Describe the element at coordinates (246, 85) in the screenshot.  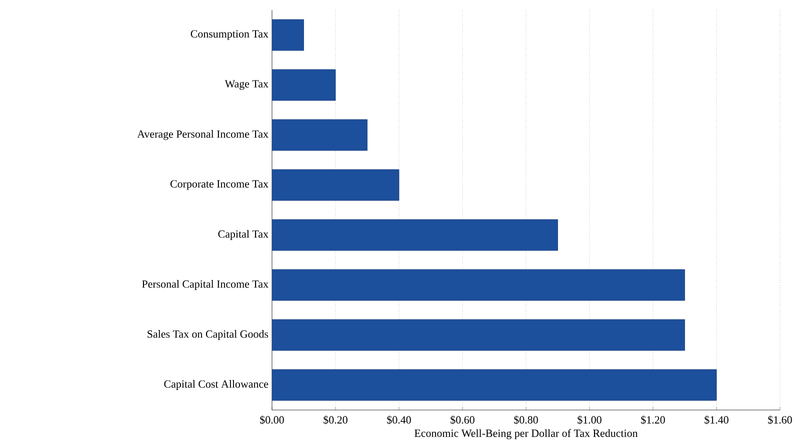
I see `y-tick-label: Wage Tax` at that location.